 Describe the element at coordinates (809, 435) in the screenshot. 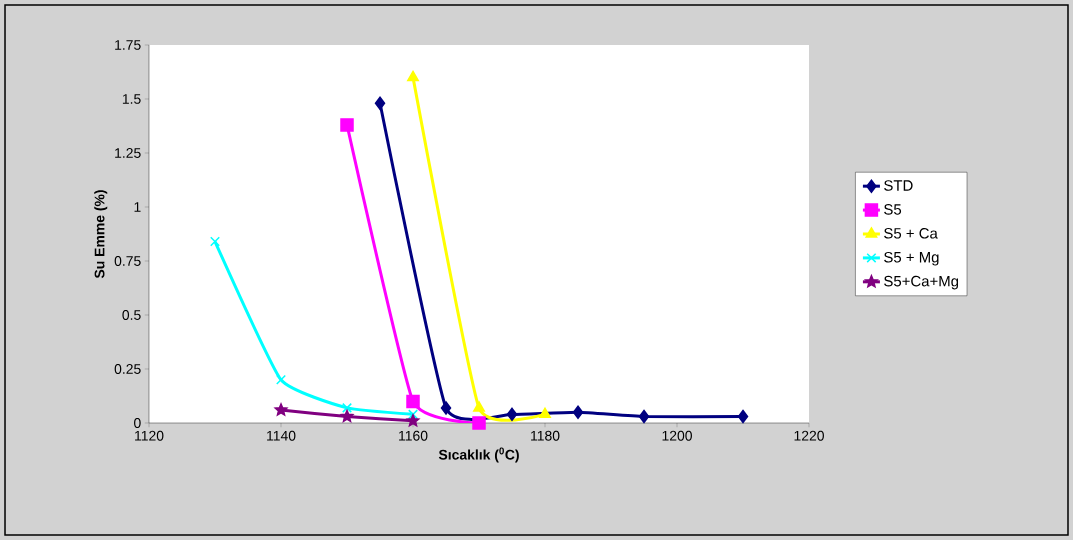

I see `x-tick-label: 1220` at that location.